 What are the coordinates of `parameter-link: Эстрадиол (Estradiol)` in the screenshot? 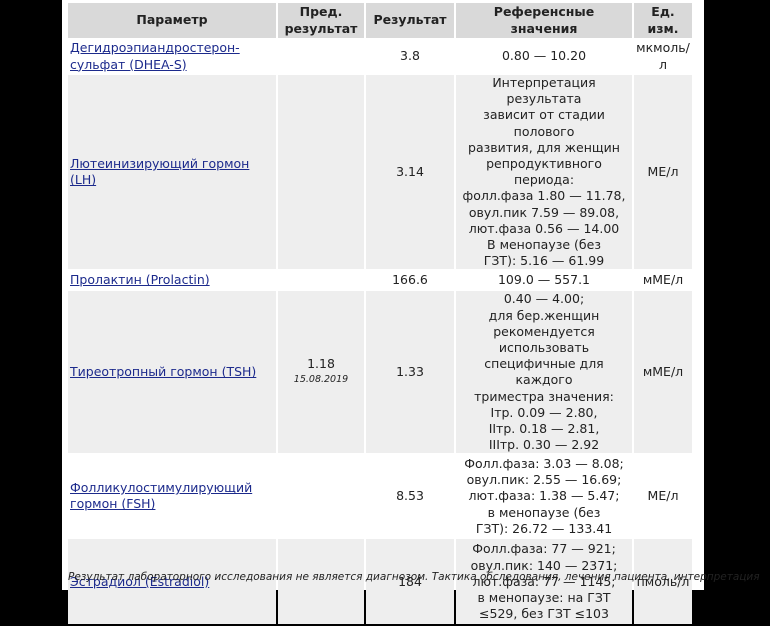 It's located at (140, 581).